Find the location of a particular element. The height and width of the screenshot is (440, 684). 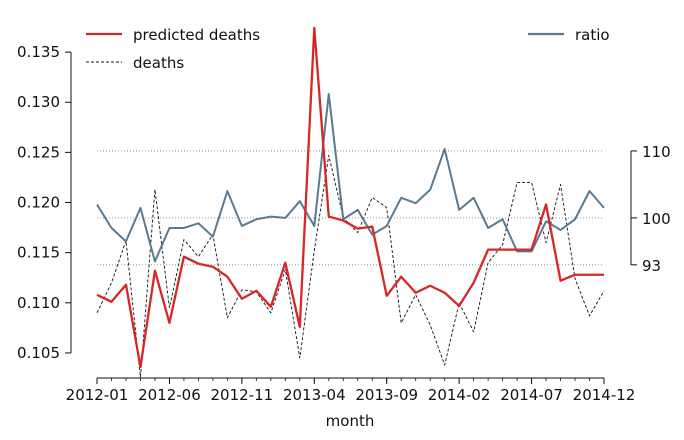

right-tick-label: 100 is located at coordinates (656, 219).